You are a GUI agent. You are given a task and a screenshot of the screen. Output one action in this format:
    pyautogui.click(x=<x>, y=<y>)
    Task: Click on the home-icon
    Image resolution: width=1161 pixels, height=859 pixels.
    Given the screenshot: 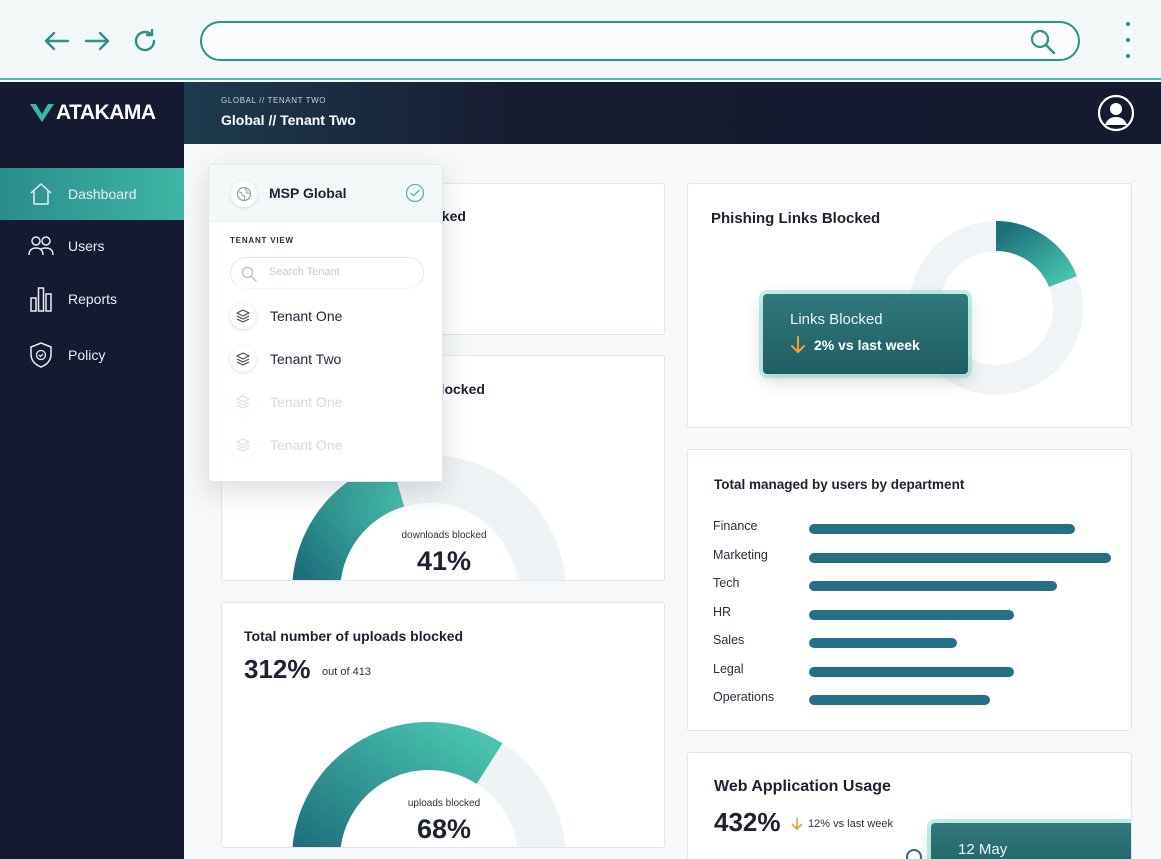 What is the action you would take?
    pyautogui.click(x=41, y=194)
    